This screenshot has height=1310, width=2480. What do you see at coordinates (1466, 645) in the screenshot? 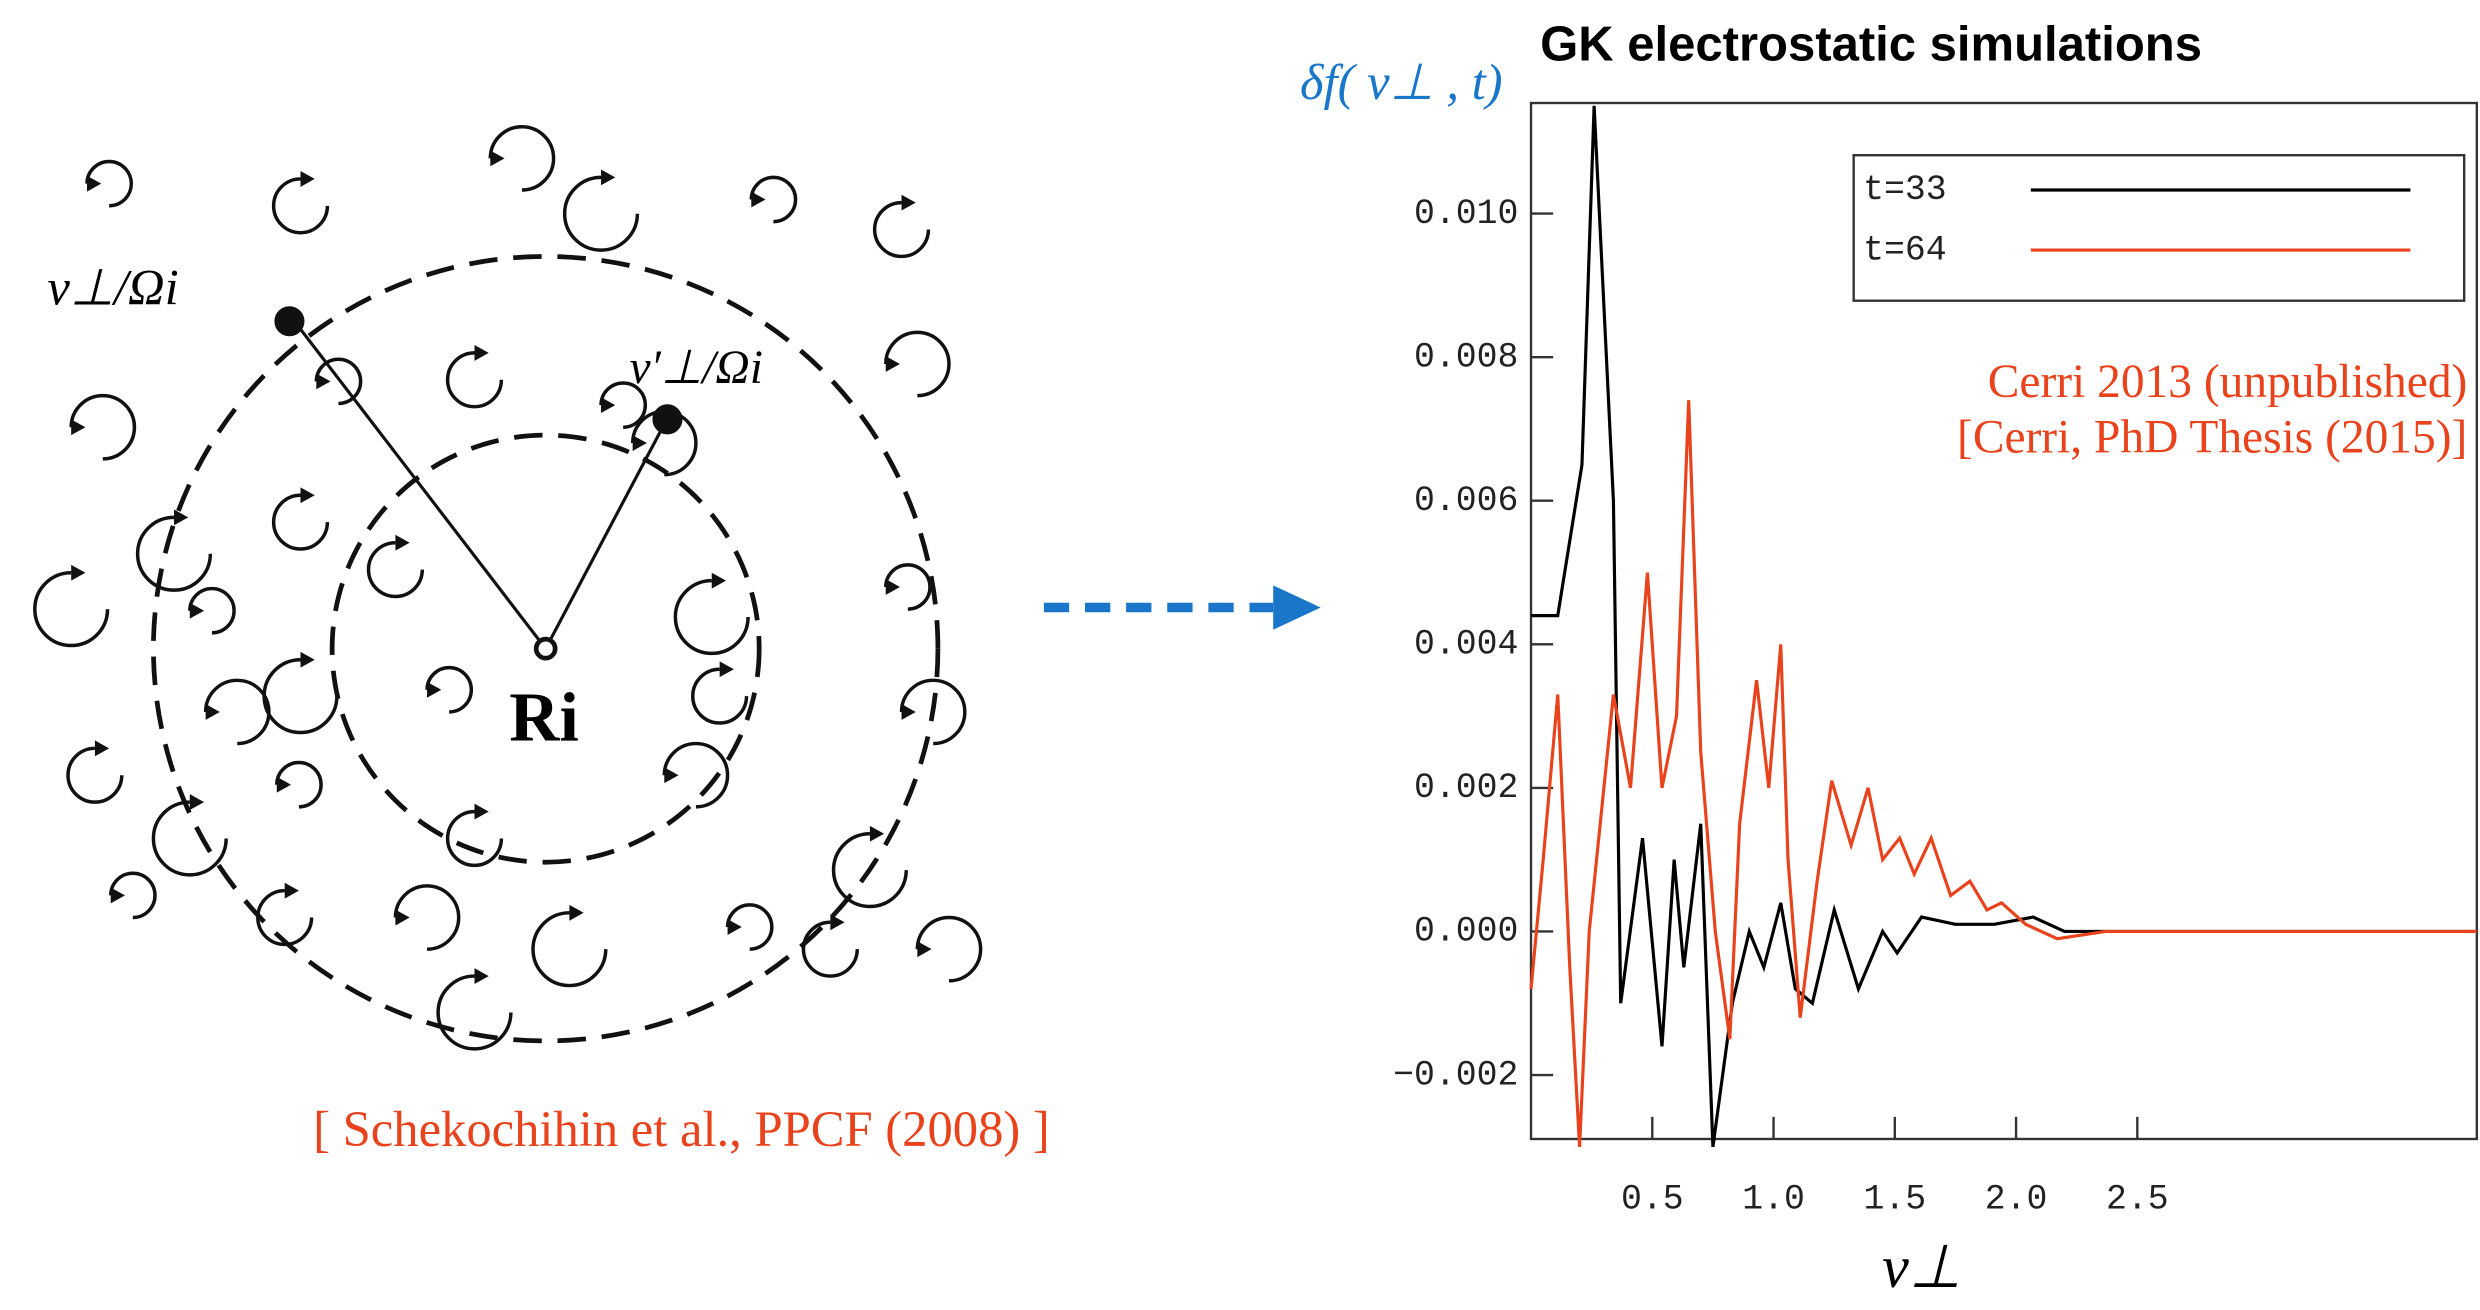
I see `y-tick-label: 0.004` at bounding box center [1466, 645].